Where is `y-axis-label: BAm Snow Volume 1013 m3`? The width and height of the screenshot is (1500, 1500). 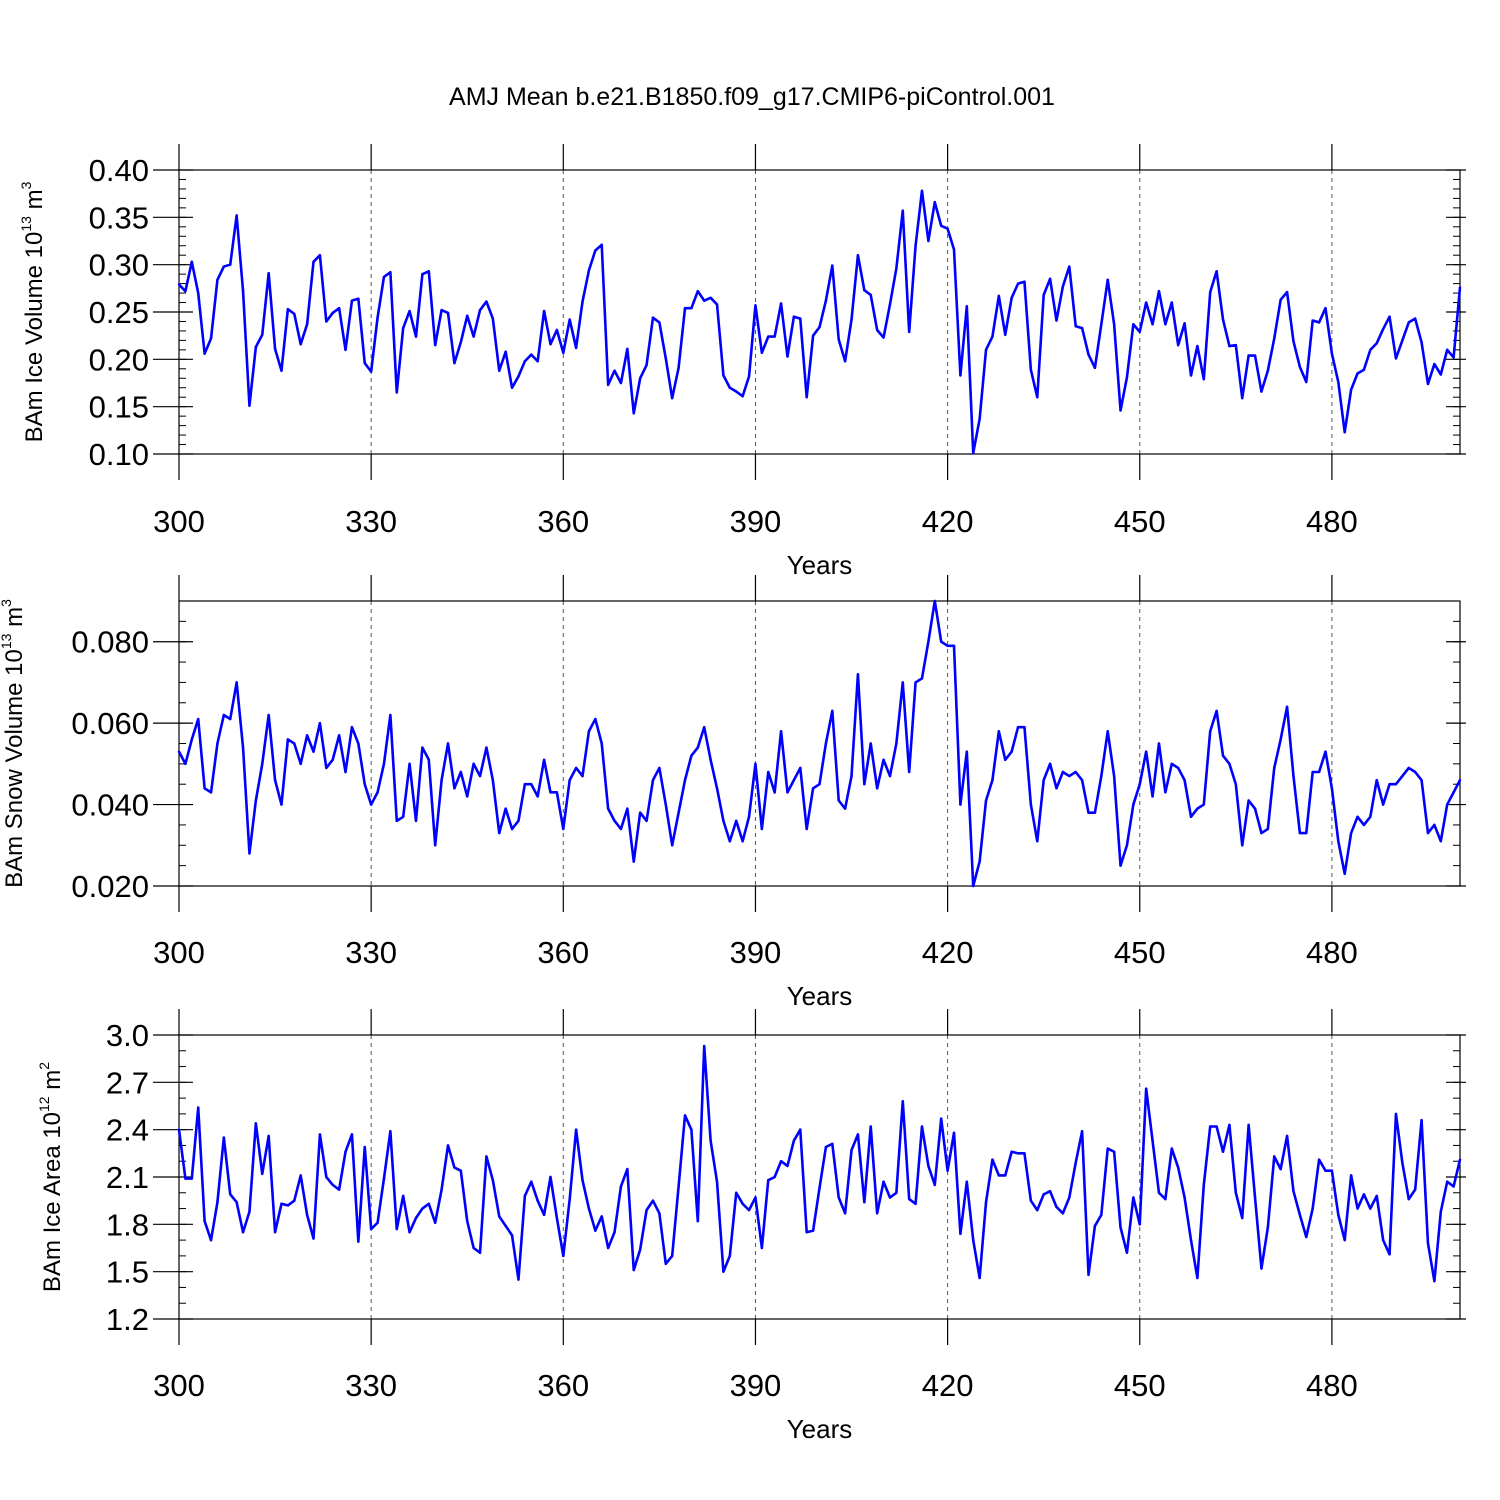 y-axis-label: BAm Snow Volume 1013 m3 is located at coordinates (14, 743).